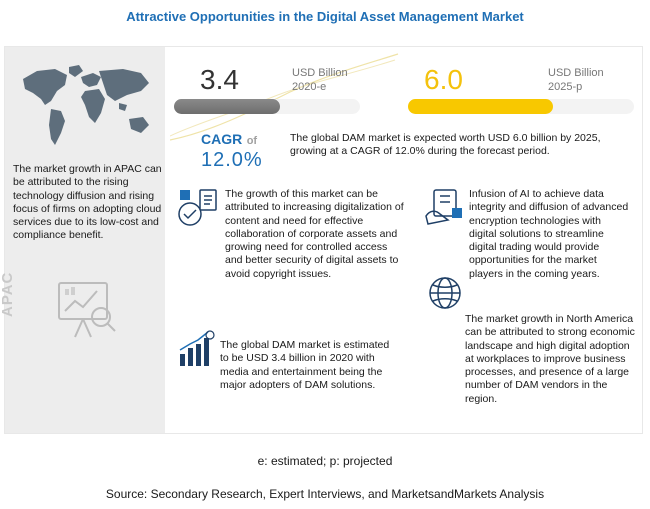 The image size is (650, 509). Describe the element at coordinates (320, 73) in the screenshot. I see `value-2020-unit: USD Billion` at that location.